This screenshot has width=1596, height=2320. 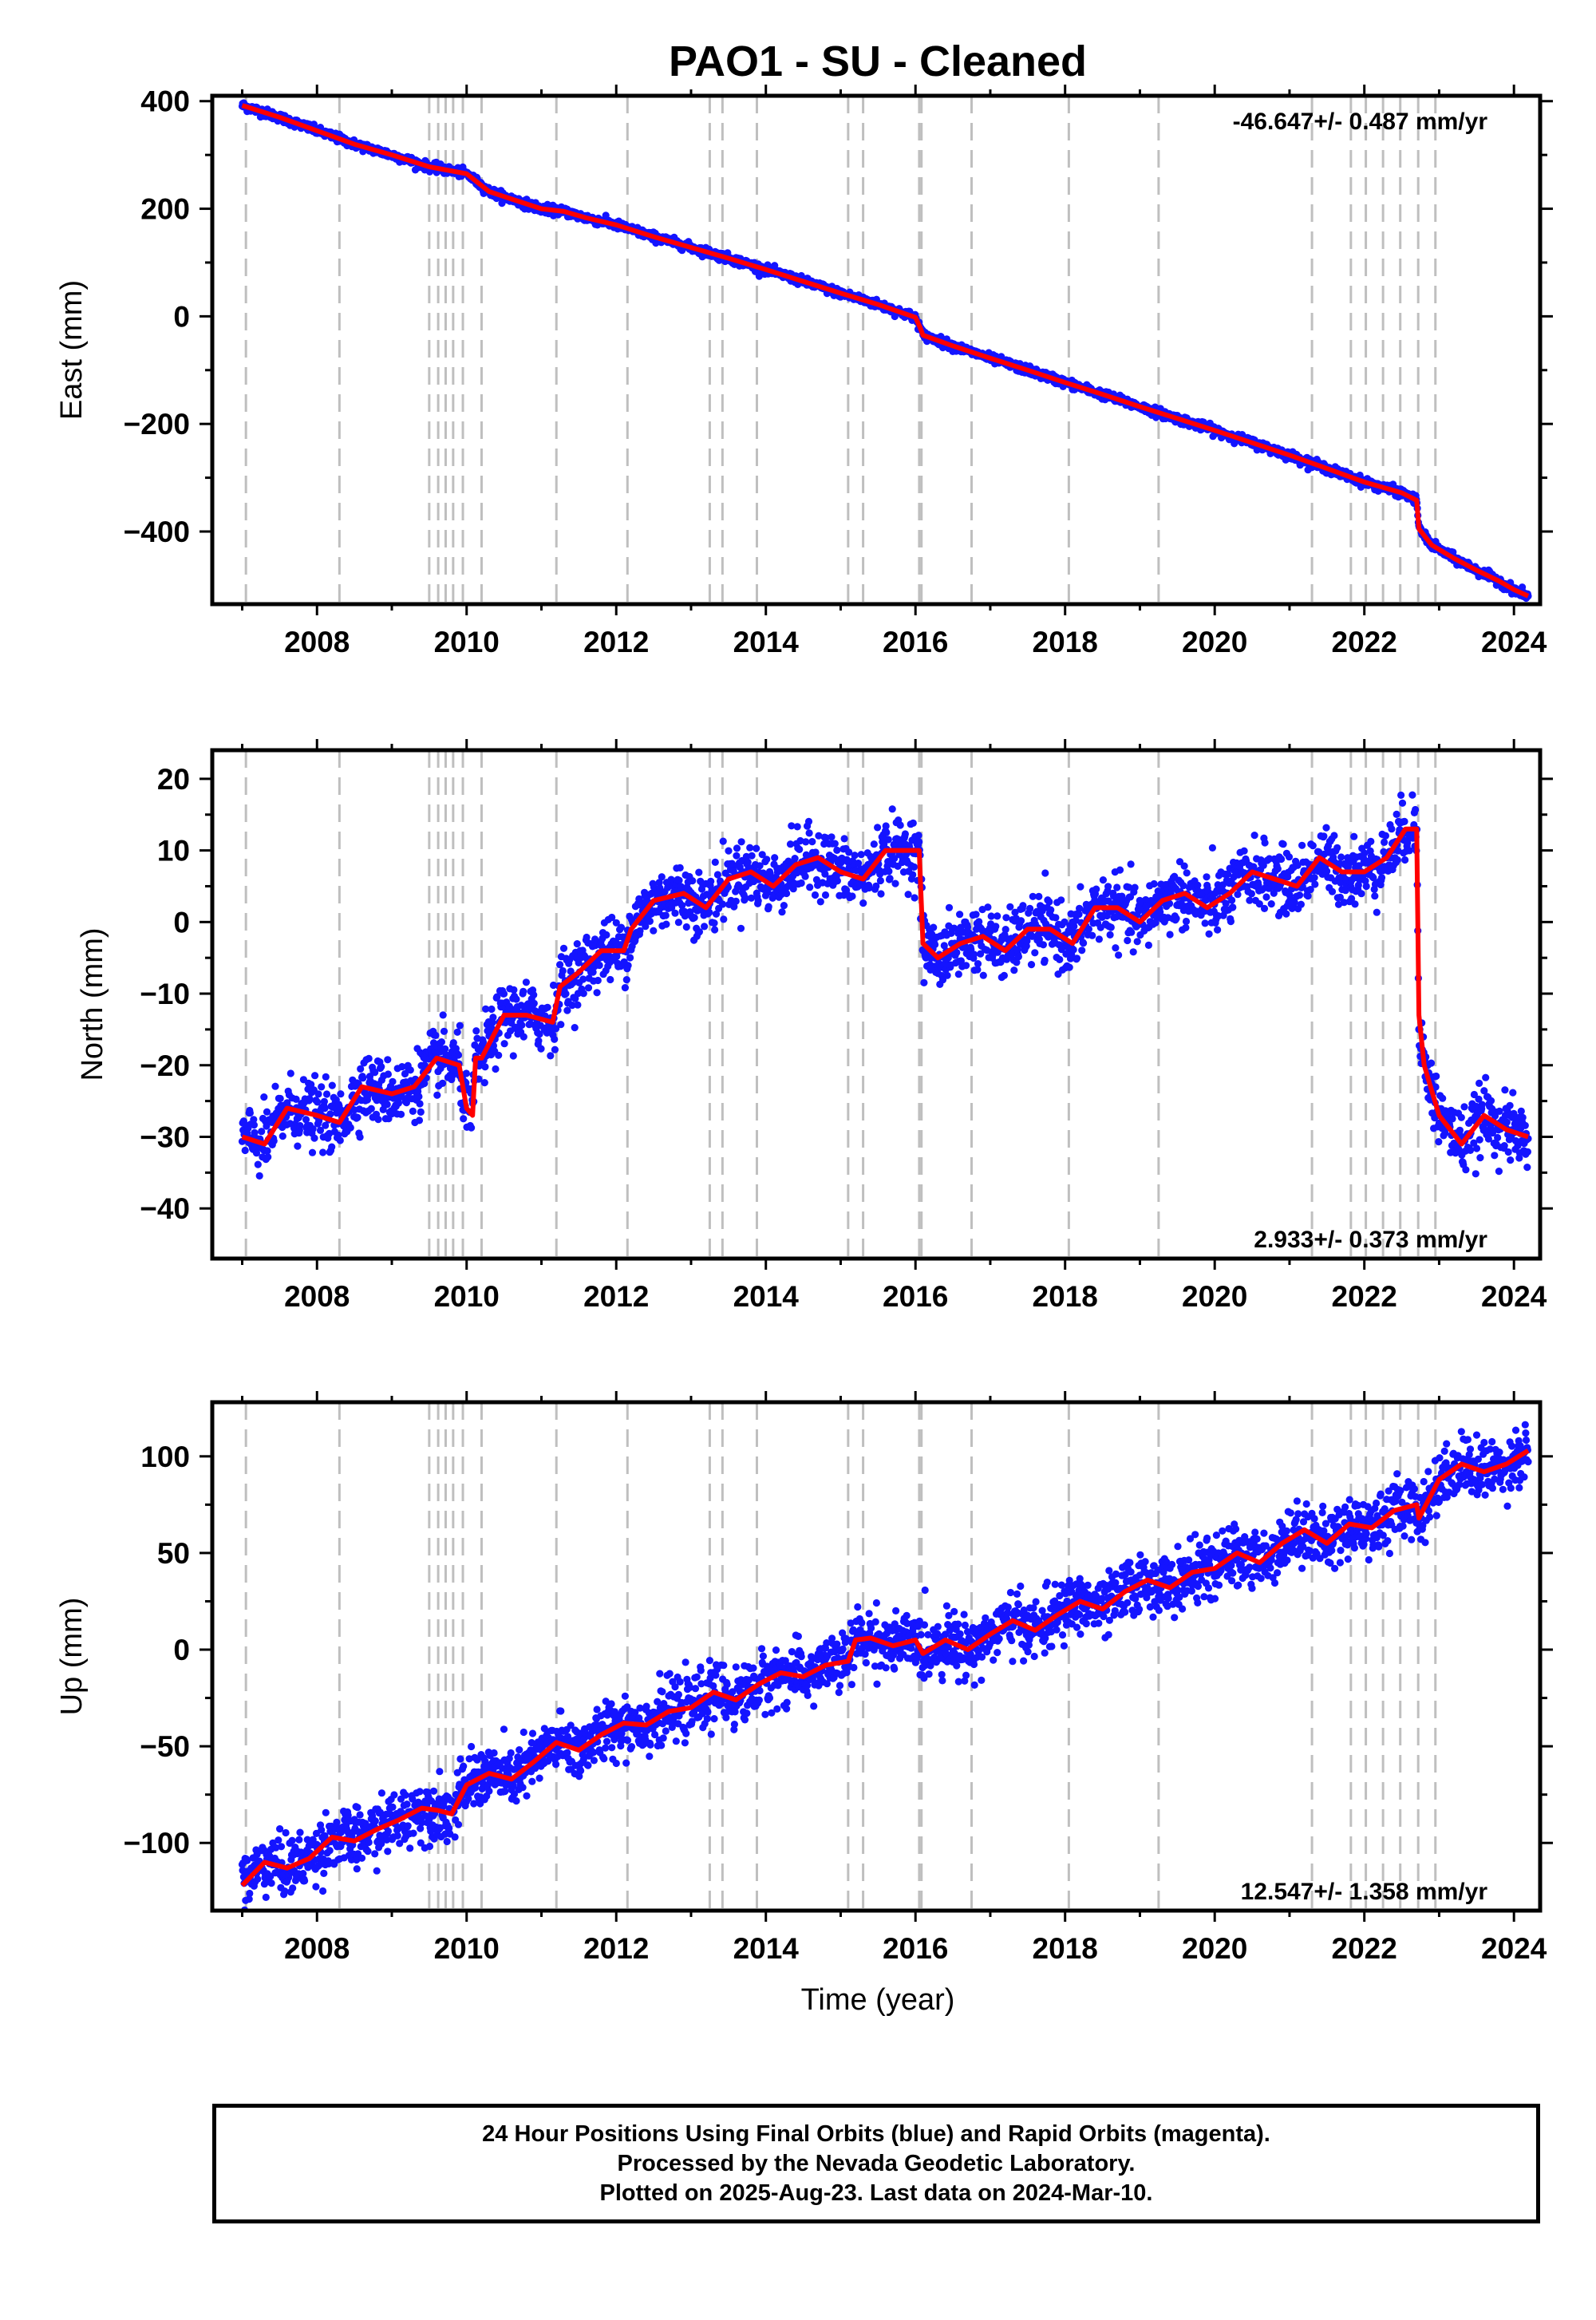 What do you see at coordinates (766, 642) in the screenshot?
I see `x-tick-label: 2014` at bounding box center [766, 642].